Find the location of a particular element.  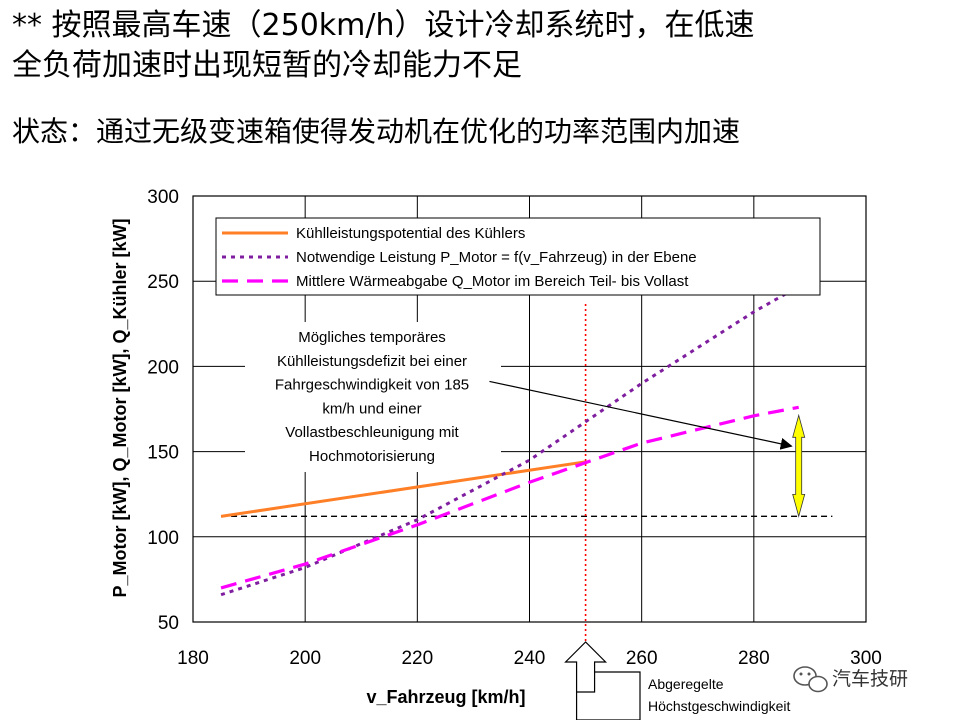

pointer-arrow is located at coordinates (641, 415).